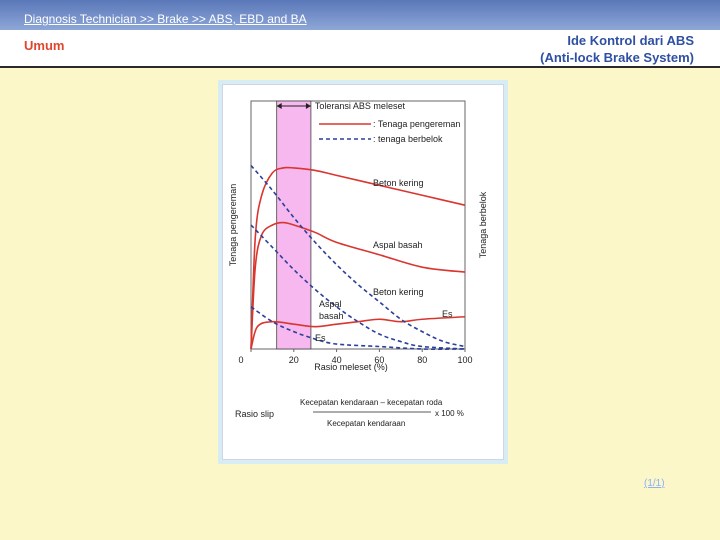 The width and height of the screenshot is (720, 540). Describe the element at coordinates (360, 106) in the screenshot. I see `tolerance-label: Toleransi ABS meleset` at that location.